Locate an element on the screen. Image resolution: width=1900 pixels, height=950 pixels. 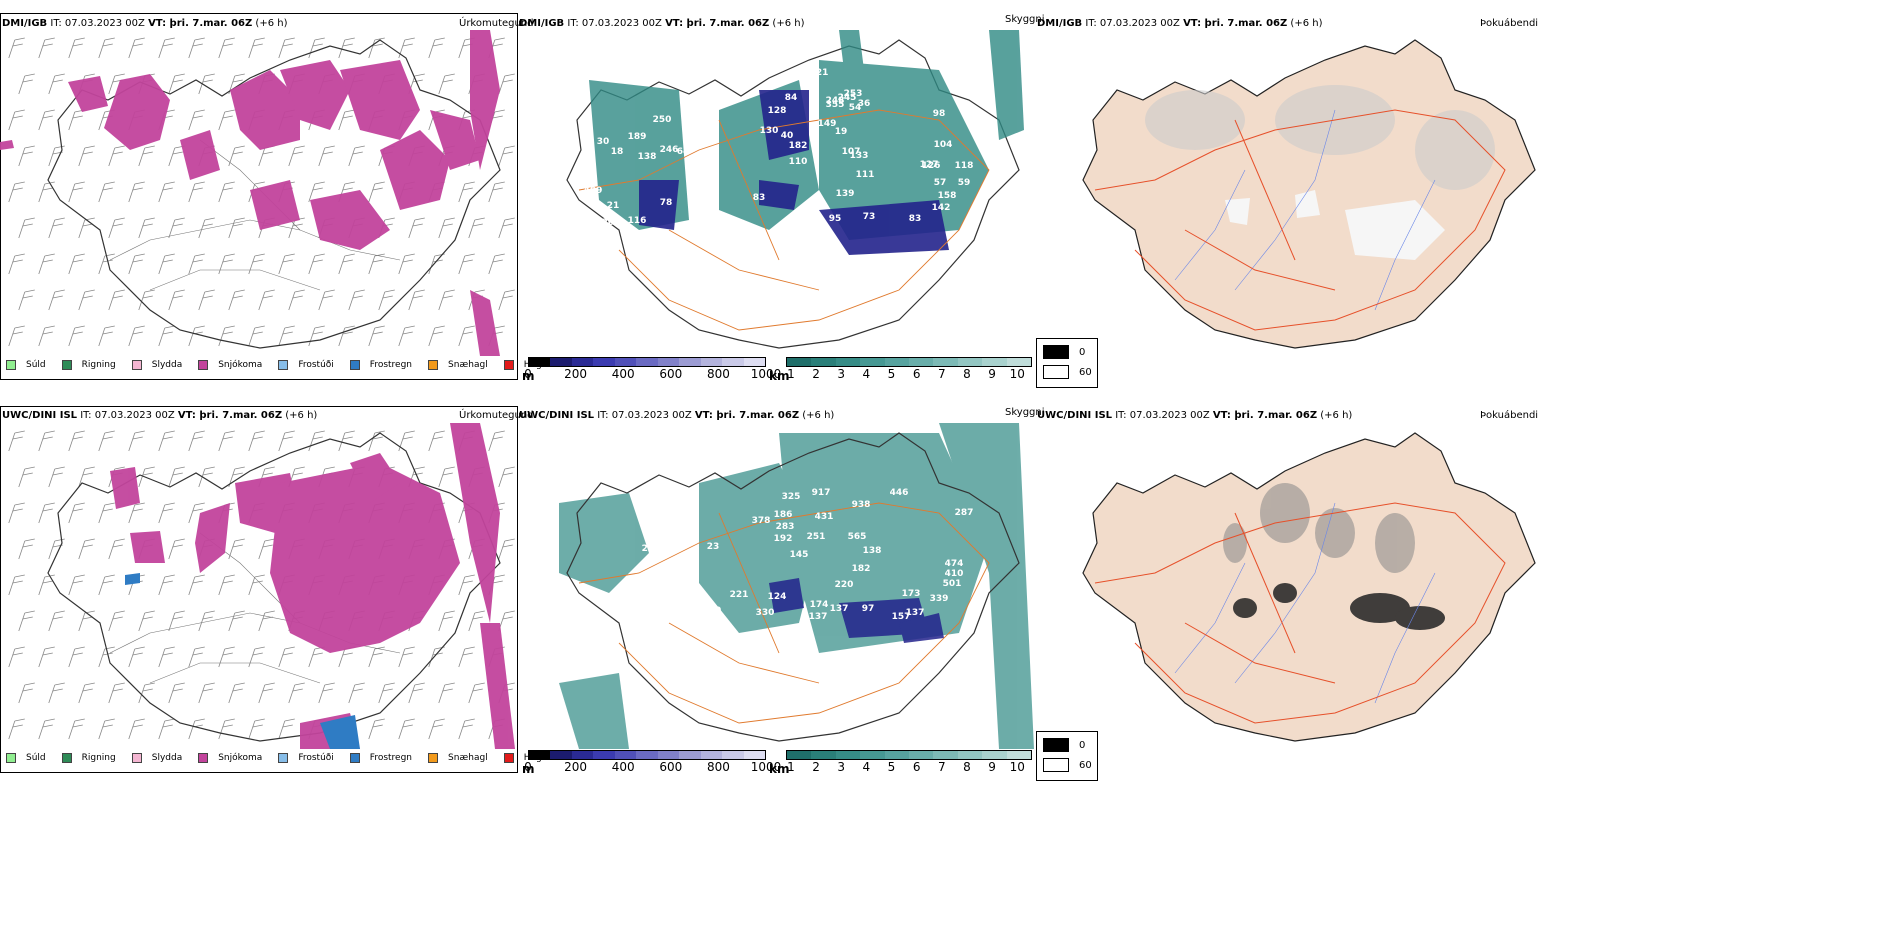
fog-legend-label: 60 is located at coordinates (1085, 372).